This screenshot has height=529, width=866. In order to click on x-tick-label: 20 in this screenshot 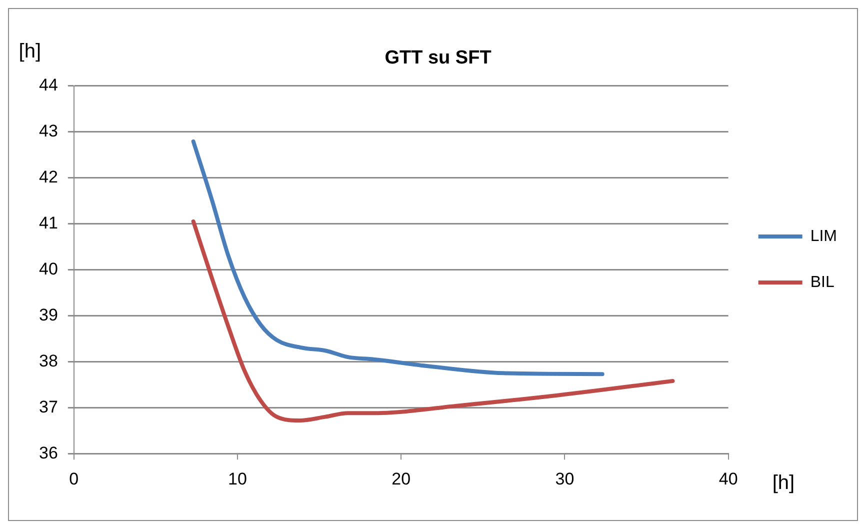, I will do `click(401, 478)`.